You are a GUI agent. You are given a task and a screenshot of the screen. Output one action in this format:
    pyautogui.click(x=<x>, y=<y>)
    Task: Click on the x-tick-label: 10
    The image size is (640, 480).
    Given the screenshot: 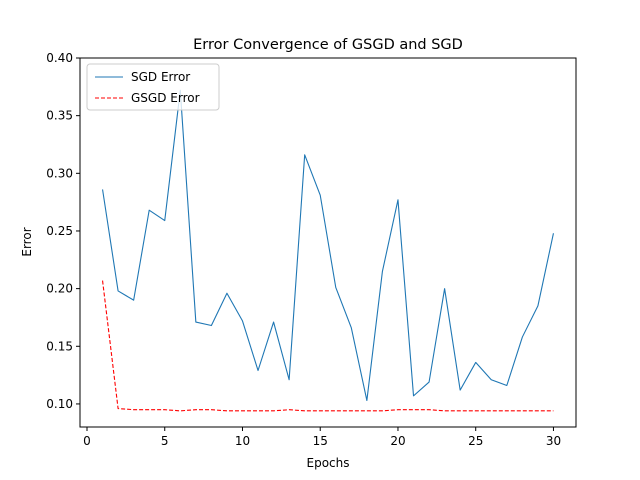 What is the action you would take?
    pyautogui.click(x=242, y=441)
    